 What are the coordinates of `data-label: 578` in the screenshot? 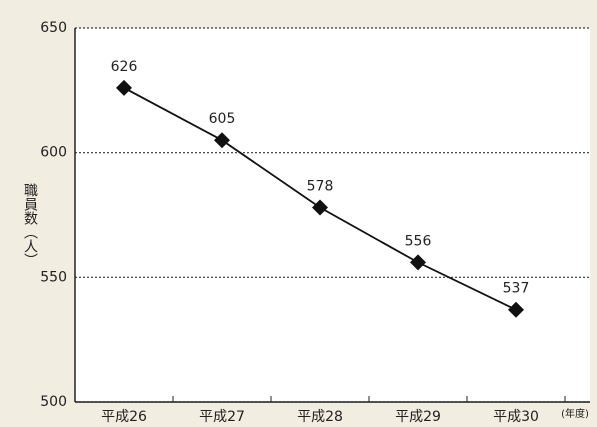 It's located at (320, 187).